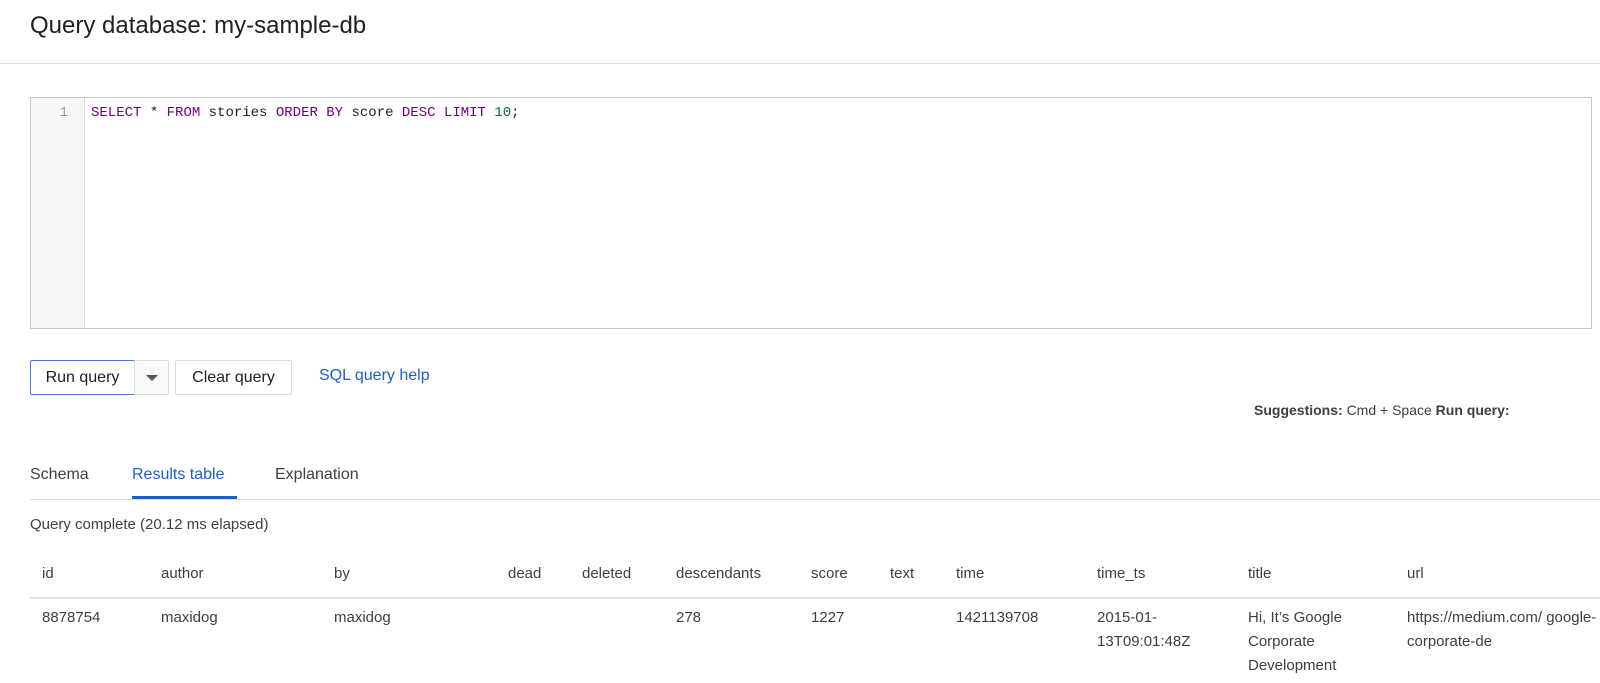 The image size is (1600, 683). Describe the element at coordinates (149, 524) in the screenshot. I see `query-status: Query complete (20.12 ms elapsed)` at that location.